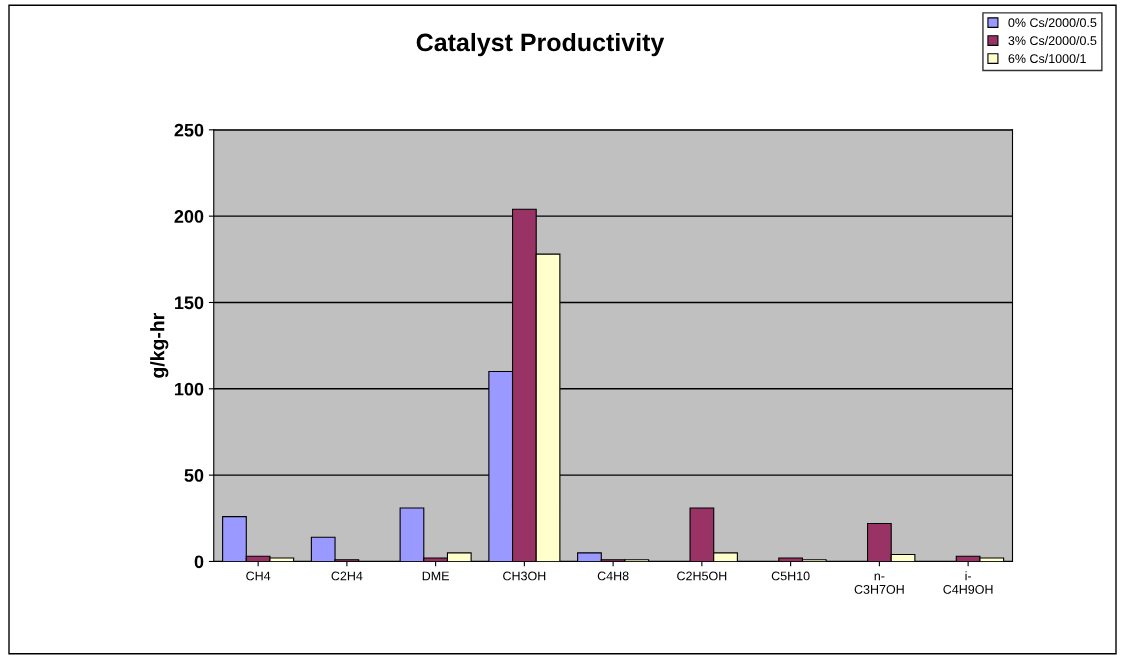  Describe the element at coordinates (968, 582) in the screenshot. I see `x-tick-label: i- C4H9OH` at that location.